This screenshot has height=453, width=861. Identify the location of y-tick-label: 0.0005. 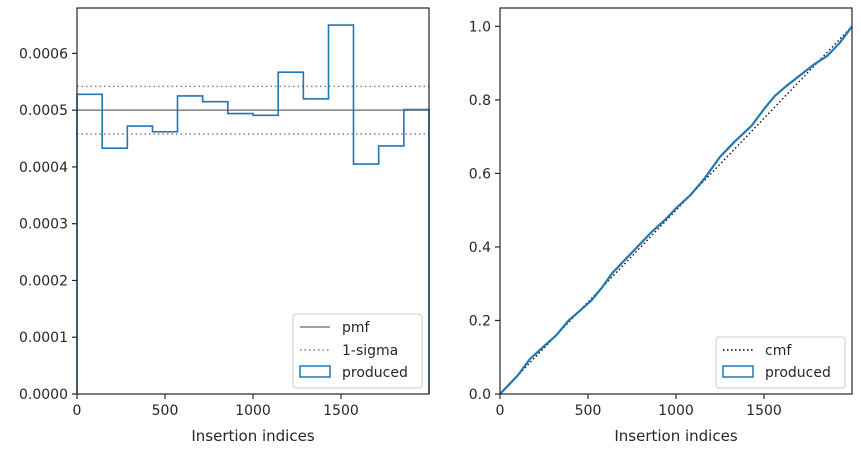
(43, 111).